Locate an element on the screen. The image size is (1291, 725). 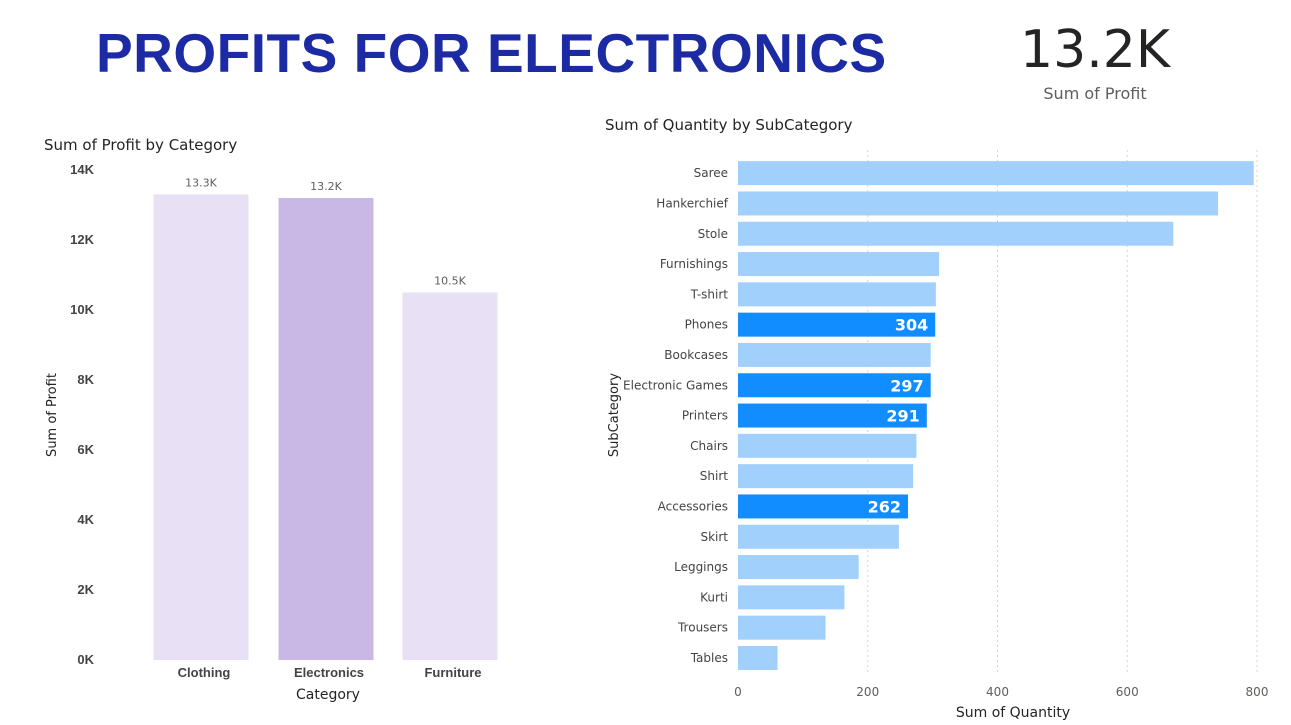
y-tick-label: Trousers is located at coordinates (702, 628).